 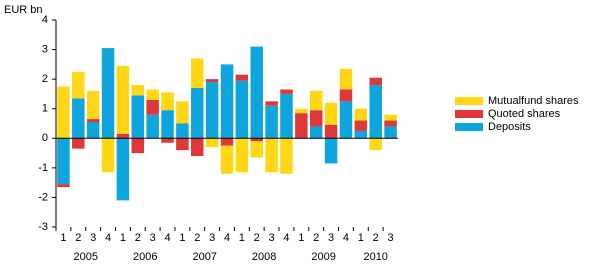 I want to click on y-tick-label: 2, so click(x=45, y=79).